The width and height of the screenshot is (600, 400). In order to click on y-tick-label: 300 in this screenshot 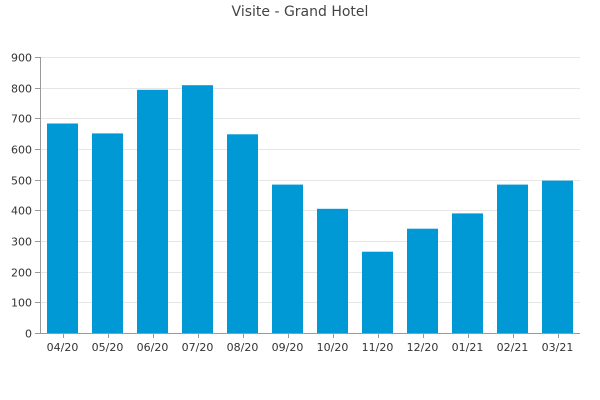, I will do `click(21, 242)`.